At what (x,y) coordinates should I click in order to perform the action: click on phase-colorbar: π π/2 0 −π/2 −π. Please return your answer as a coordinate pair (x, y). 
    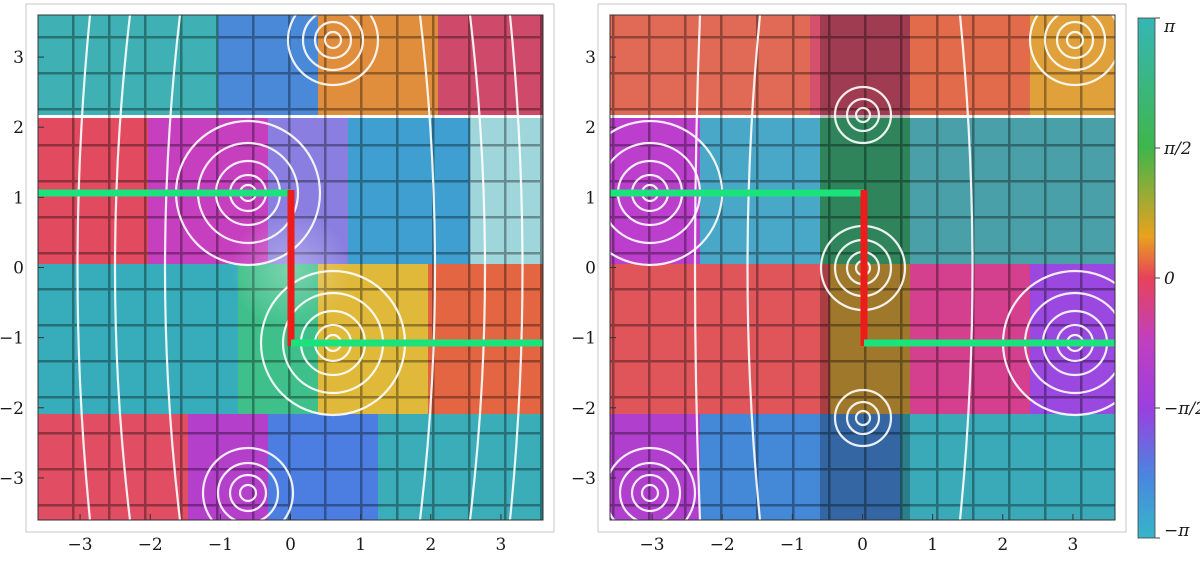
    Looking at the image, I should click on (1168, 279).